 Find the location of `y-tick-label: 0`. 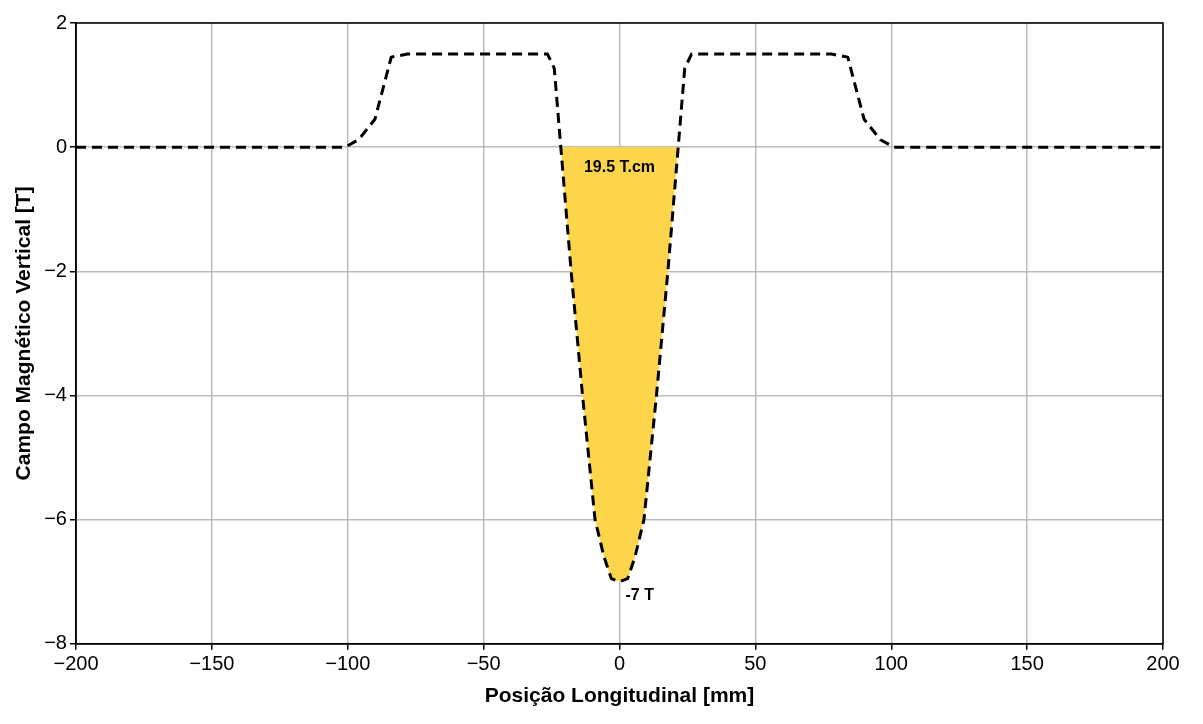

y-tick-label: 0 is located at coordinates (61, 145).